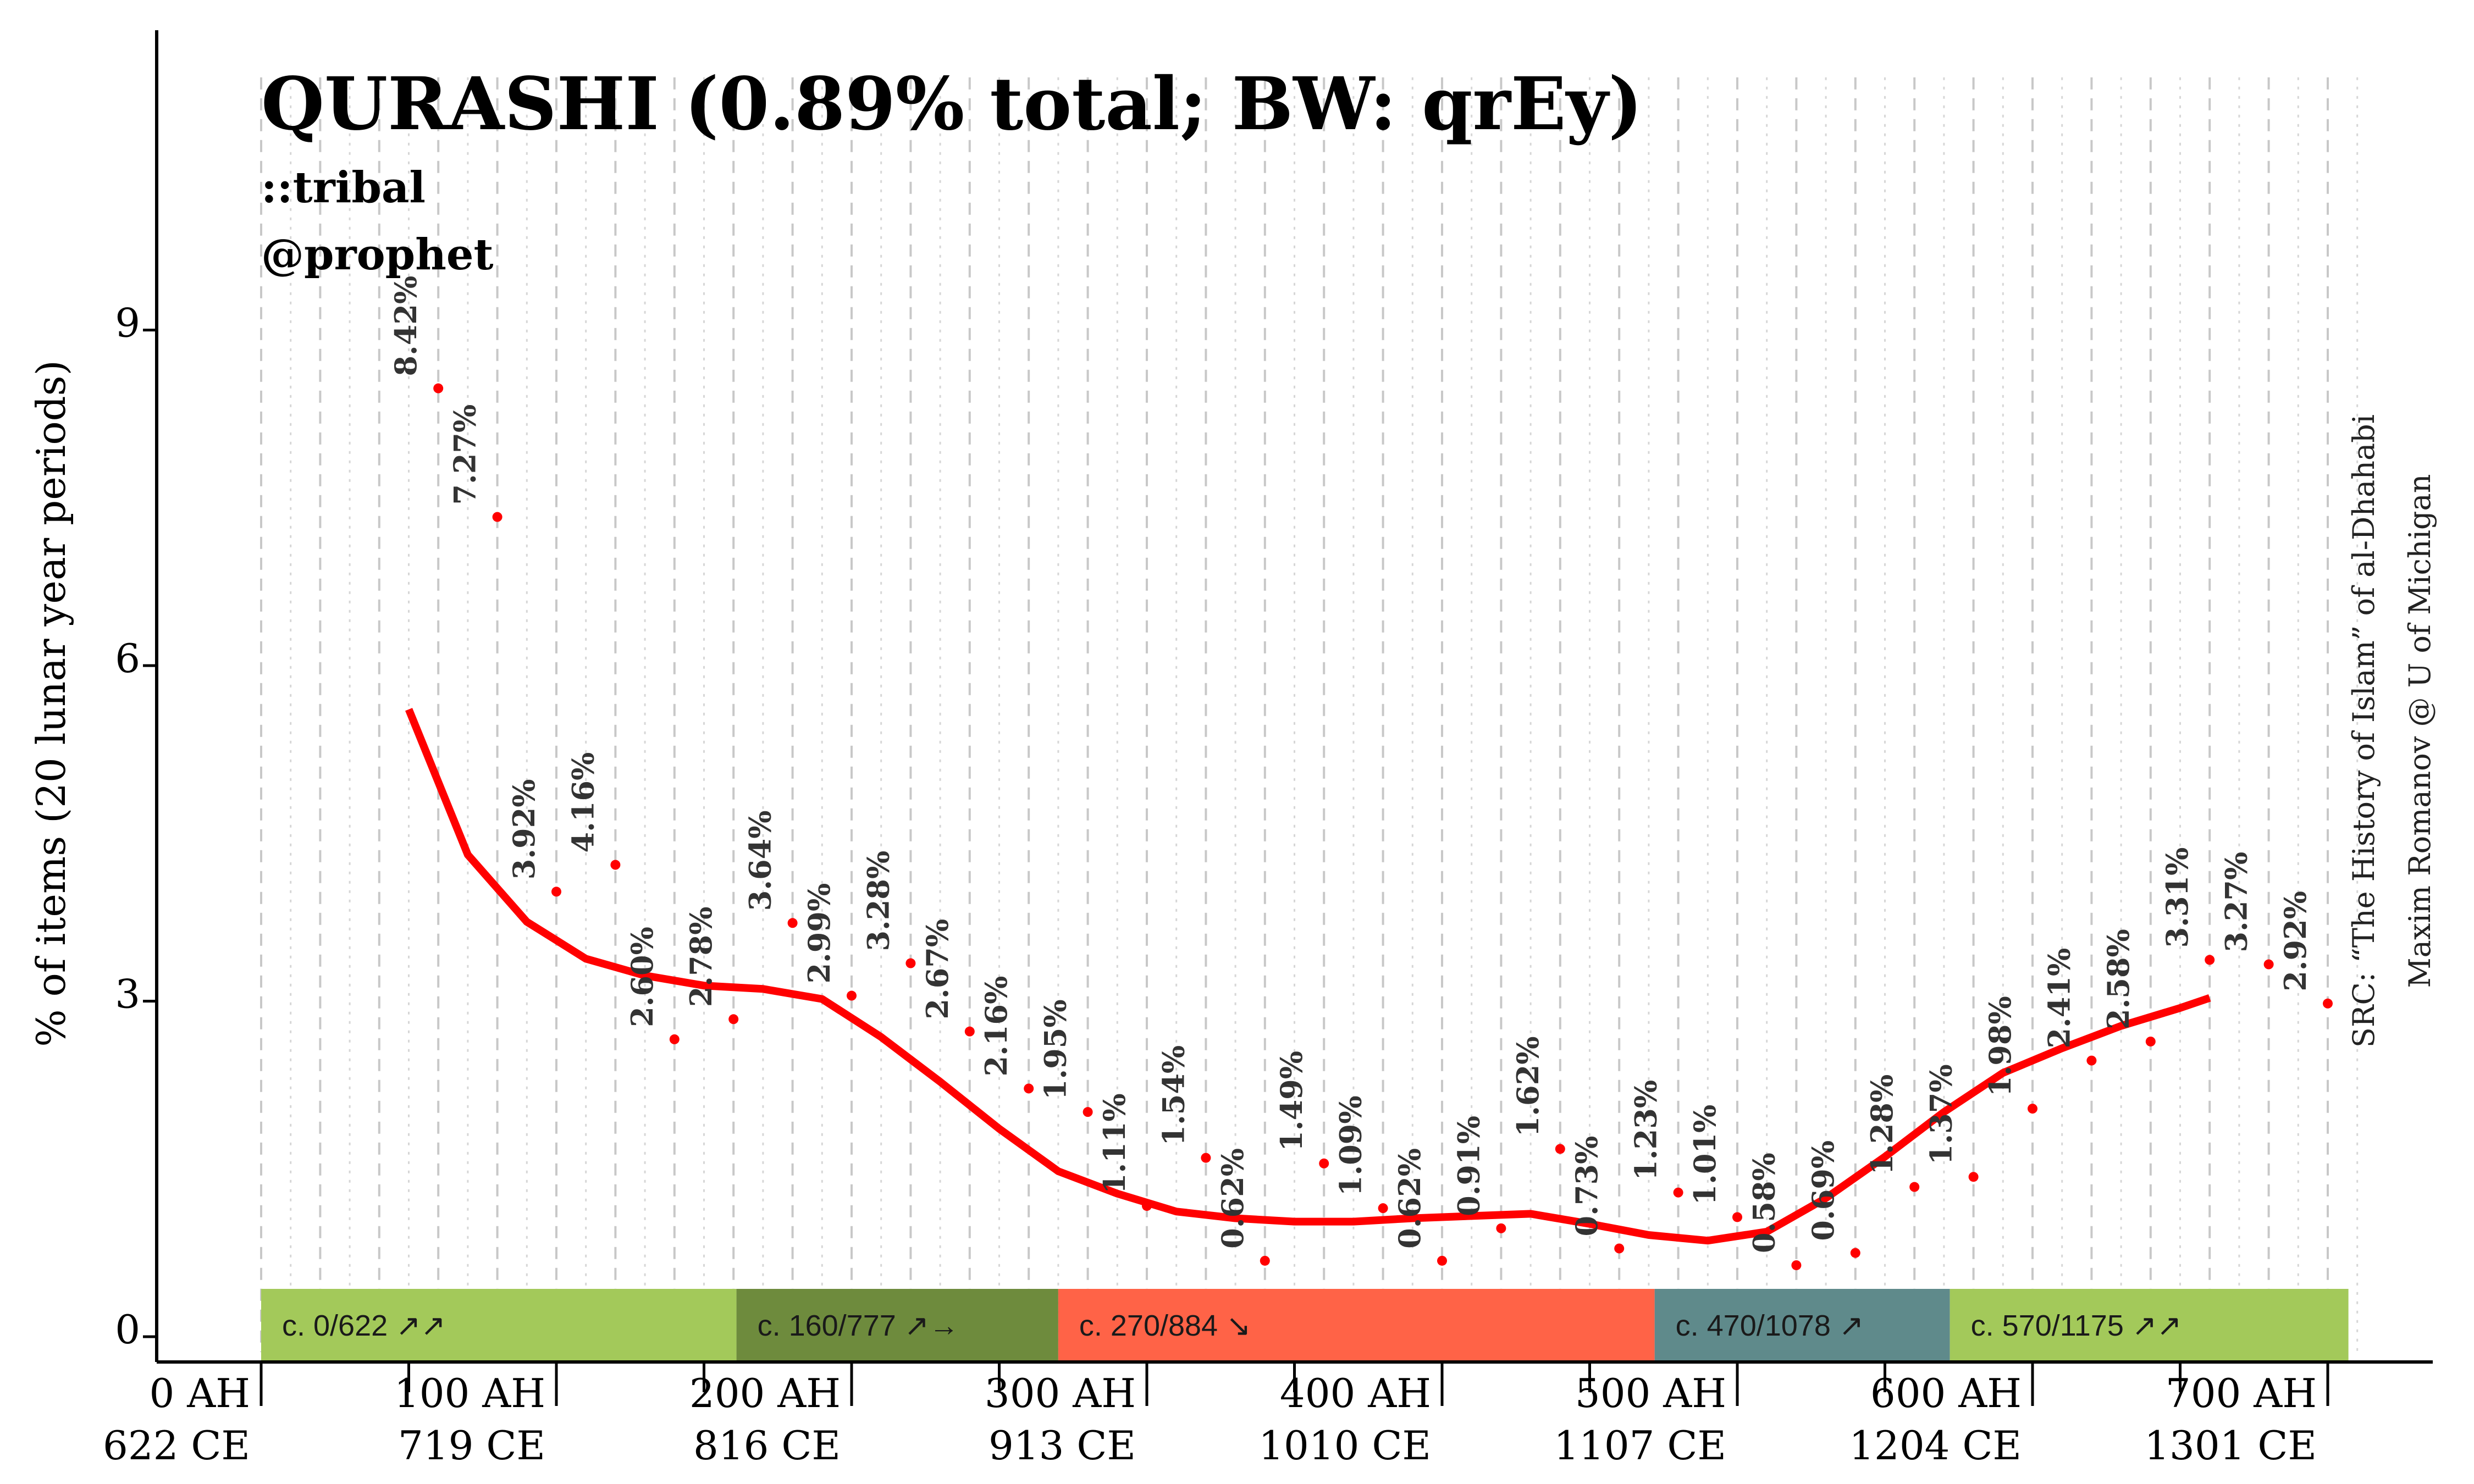  I want to click on subtitle-line-1: ::tribal, so click(344, 188).